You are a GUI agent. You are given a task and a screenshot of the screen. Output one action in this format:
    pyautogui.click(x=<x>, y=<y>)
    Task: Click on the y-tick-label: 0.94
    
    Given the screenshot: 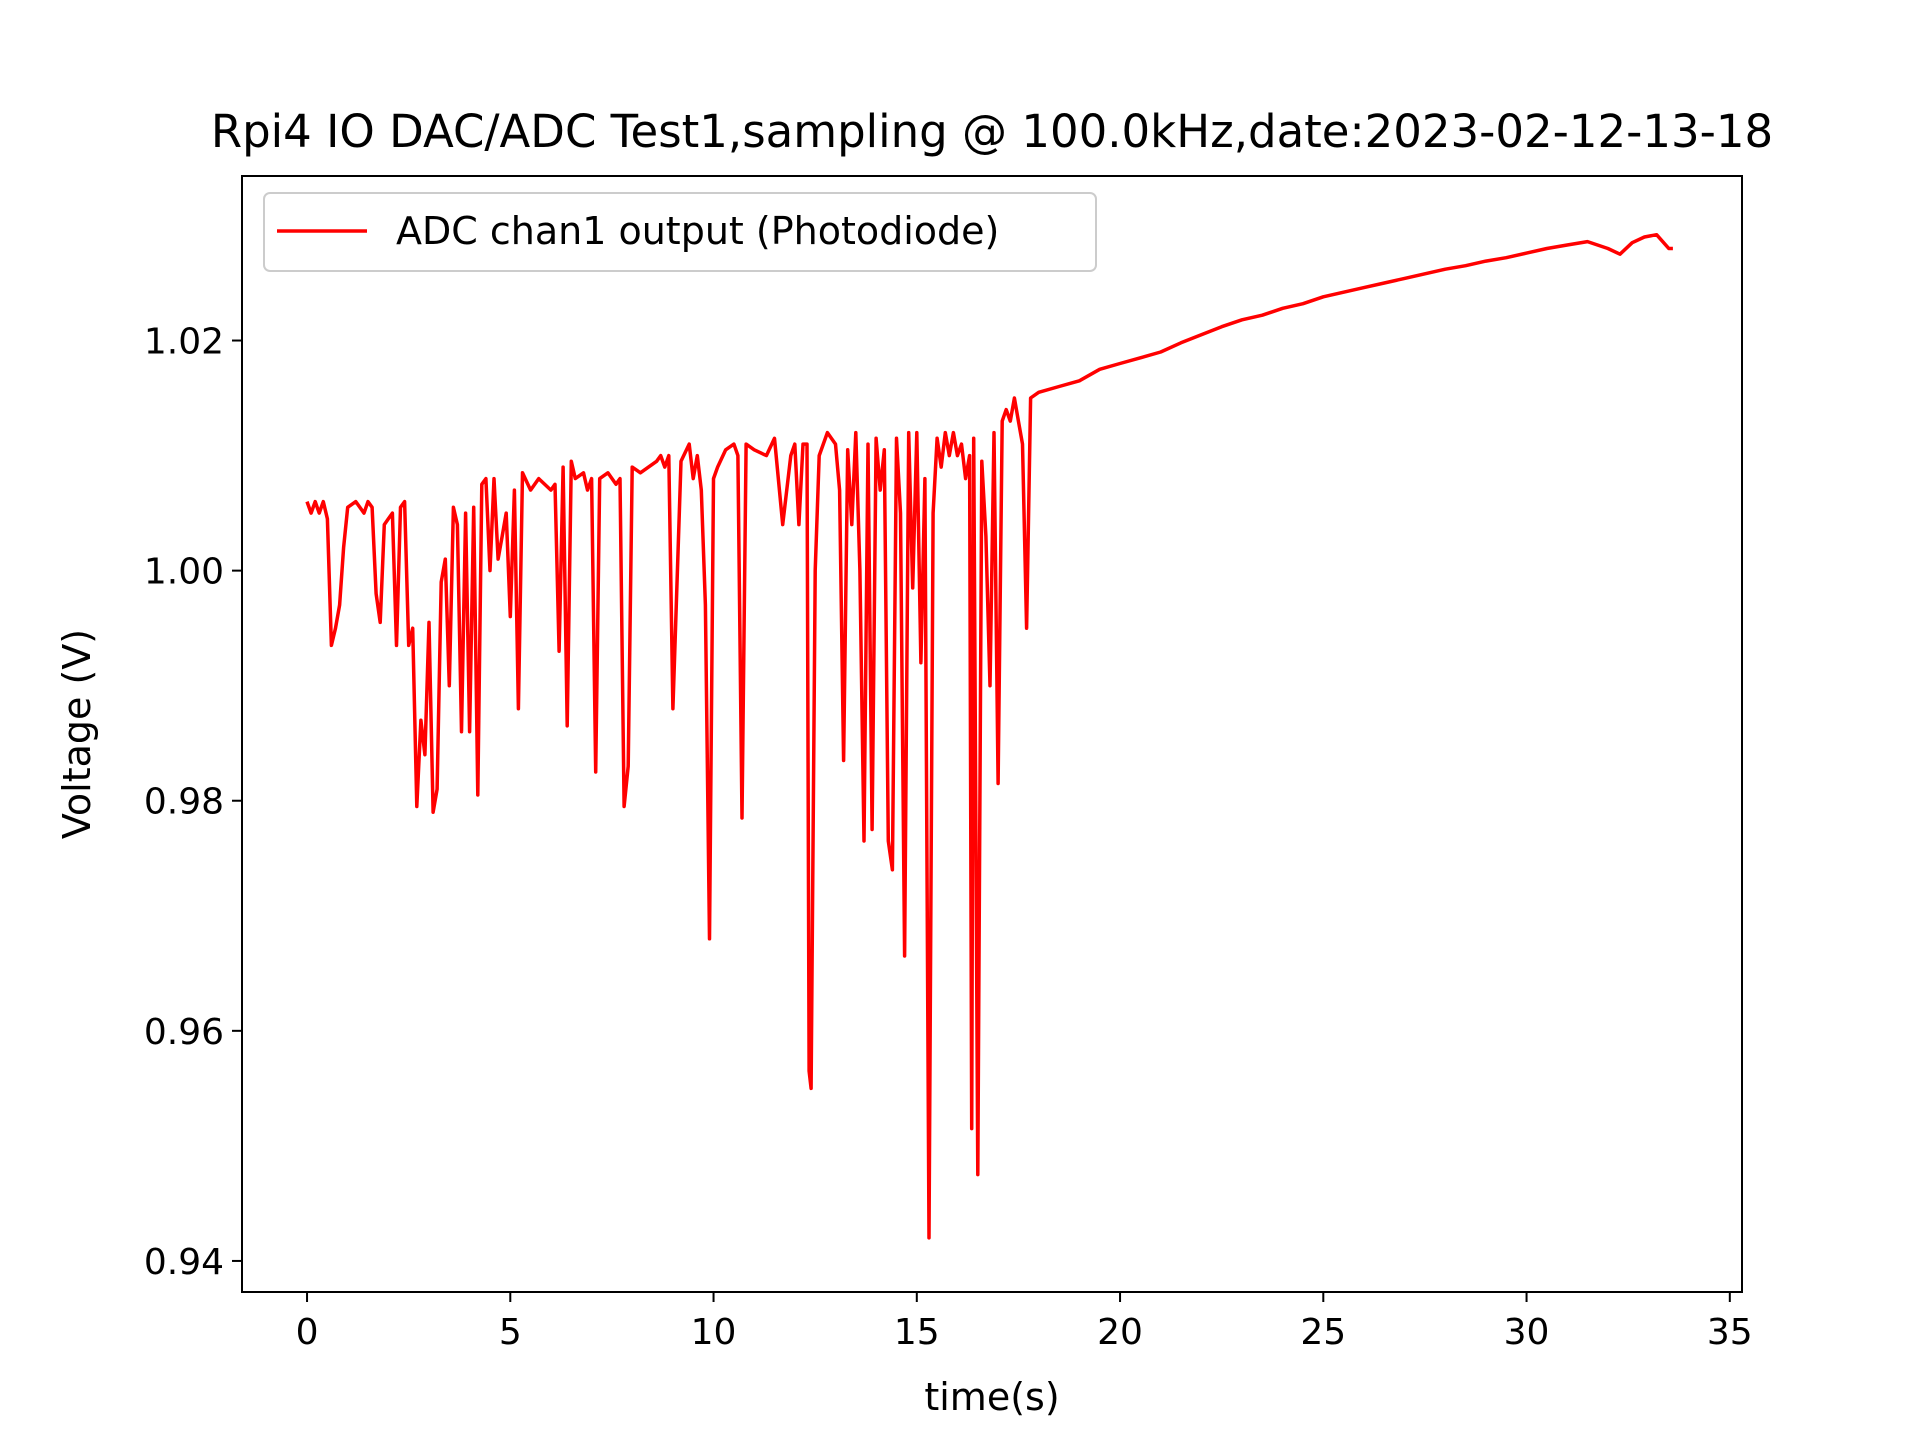 What is the action you would take?
    pyautogui.click(x=184, y=1262)
    